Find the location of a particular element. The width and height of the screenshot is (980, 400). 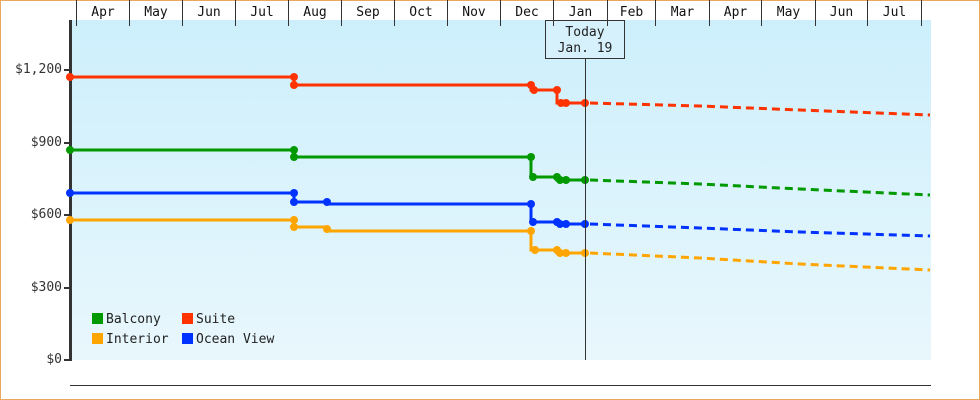

x-label-end is located at coordinates (926, 13).